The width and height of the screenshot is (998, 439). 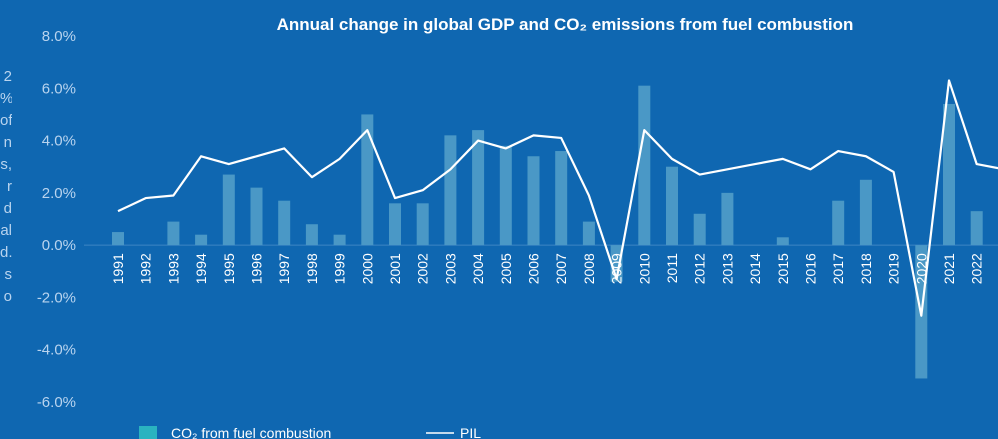 I want to click on side-text-line: 2, so click(x=7, y=76).